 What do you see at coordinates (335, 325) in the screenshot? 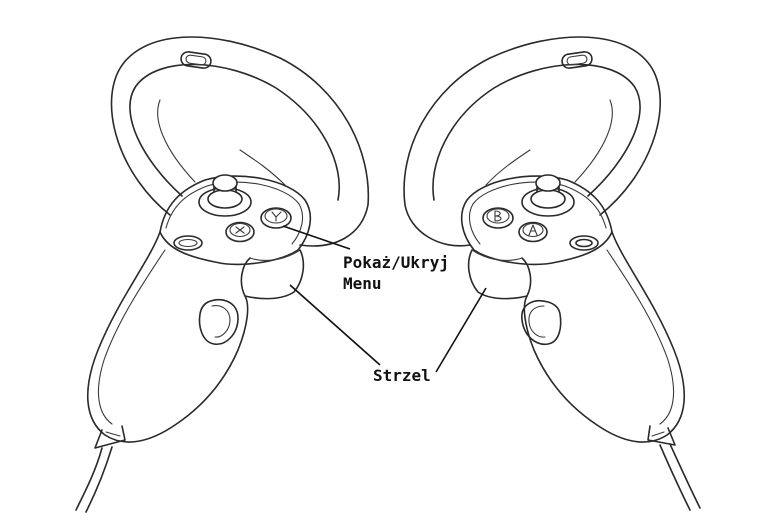
I see `shoot-leader-left` at bounding box center [335, 325].